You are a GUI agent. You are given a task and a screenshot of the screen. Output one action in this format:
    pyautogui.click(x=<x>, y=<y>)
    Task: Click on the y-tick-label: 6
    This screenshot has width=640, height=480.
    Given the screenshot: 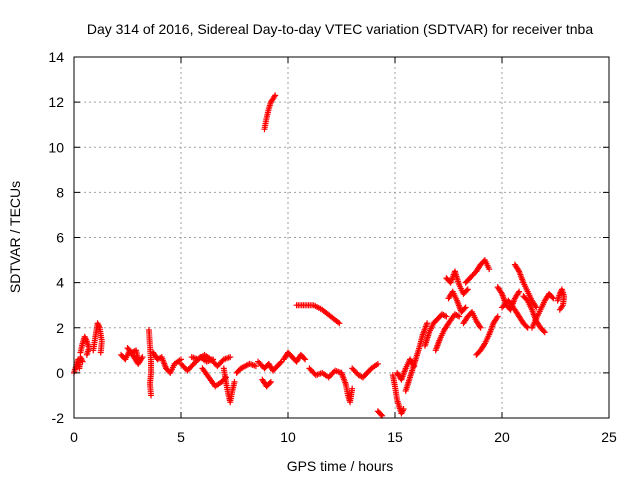 What is the action you would take?
    pyautogui.click(x=60, y=238)
    